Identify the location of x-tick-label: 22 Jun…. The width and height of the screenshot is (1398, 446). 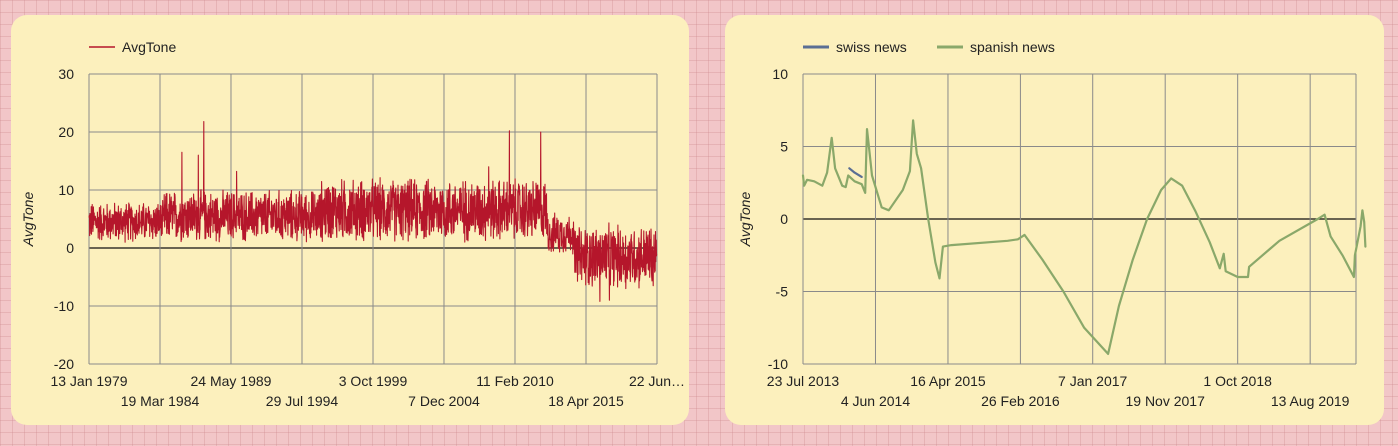
(657, 381).